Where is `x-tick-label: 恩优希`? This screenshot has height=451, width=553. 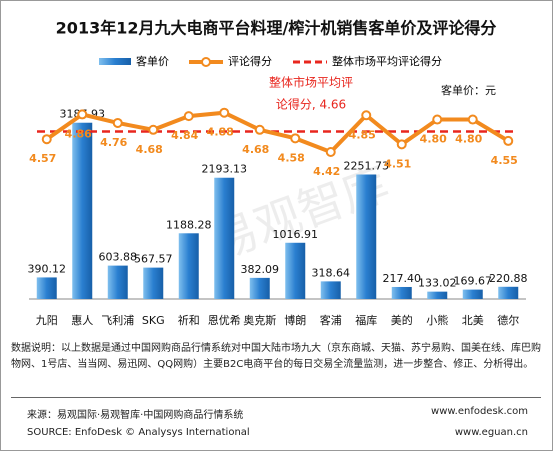 x-tick-label: 恩优希 is located at coordinates (224, 320).